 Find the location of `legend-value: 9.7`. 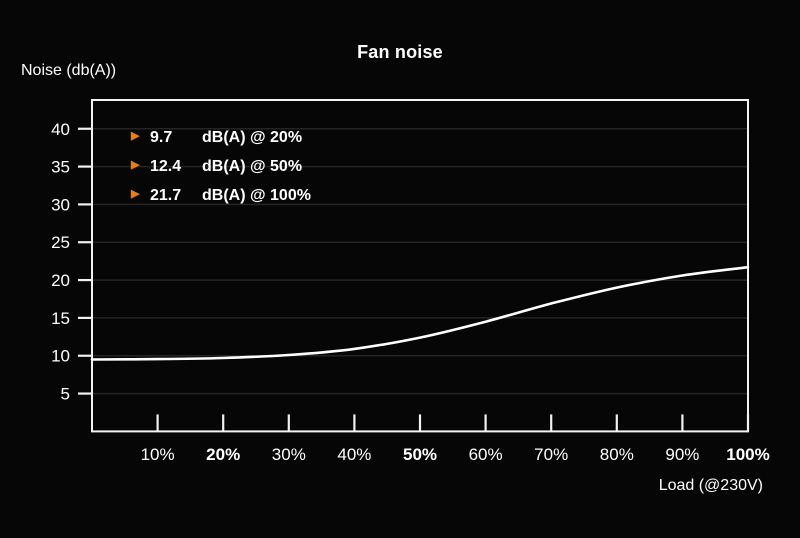

legend-value: 9.7 is located at coordinates (161, 137).